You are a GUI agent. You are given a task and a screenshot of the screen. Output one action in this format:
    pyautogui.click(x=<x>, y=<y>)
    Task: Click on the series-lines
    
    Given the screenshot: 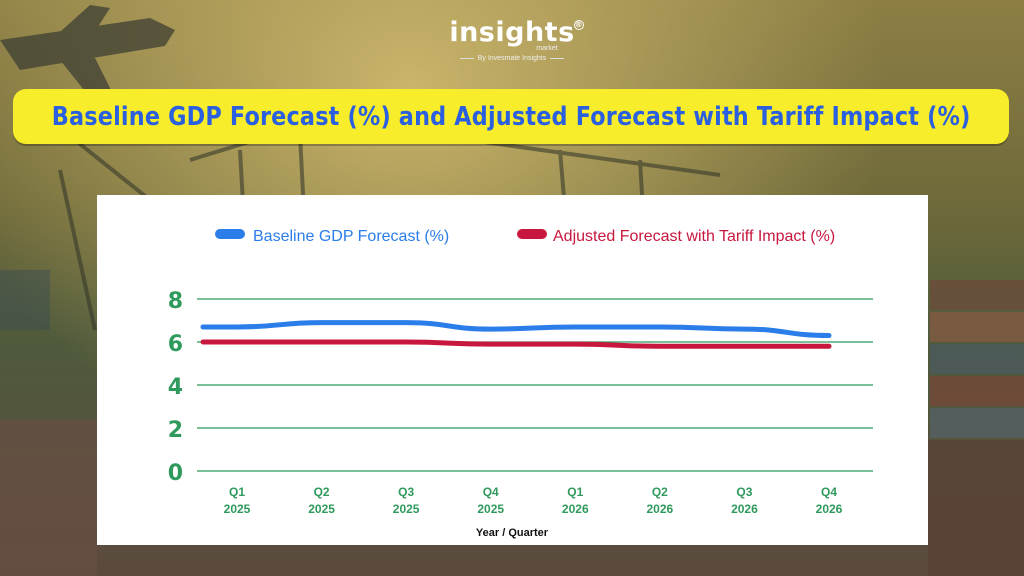 What is the action you would take?
    pyautogui.click(x=516, y=334)
    